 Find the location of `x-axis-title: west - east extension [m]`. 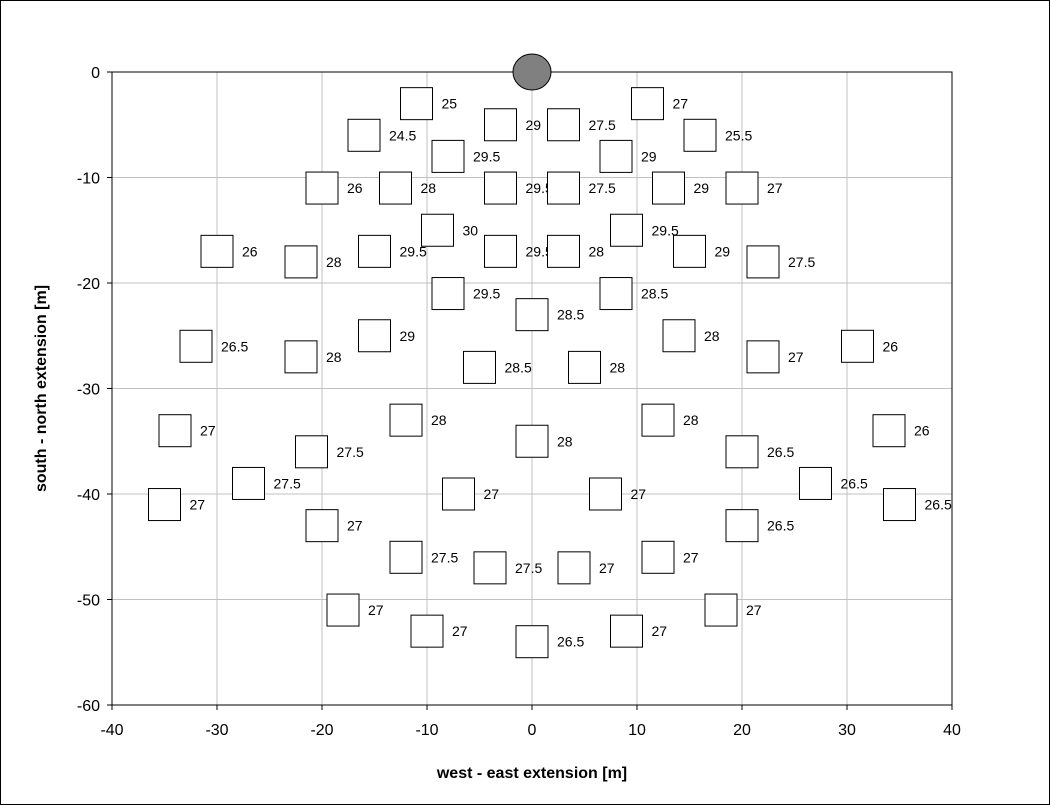

x-axis-title: west - east extension [m] is located at coordinates (531, 773).